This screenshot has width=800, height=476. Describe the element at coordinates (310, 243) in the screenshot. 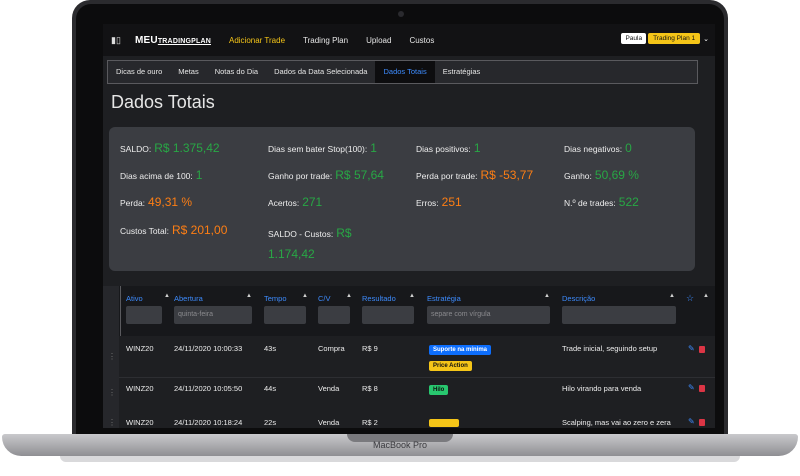

I see `stat-saldo-custos: SALDO - Custos: R$ 1.174,42` at that location.